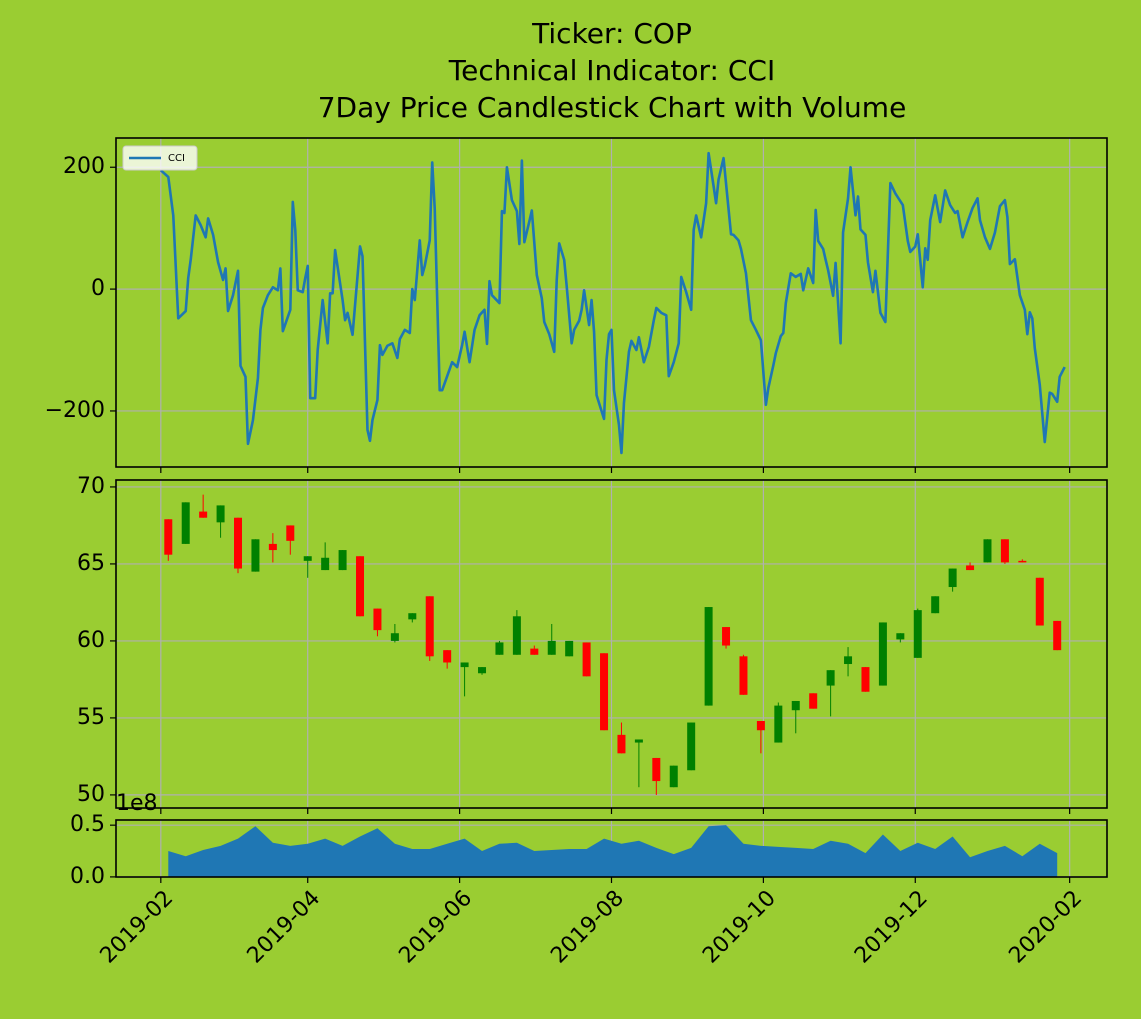  Describe the element at coordinates (612, 107) in the screenshot. I see `title-line: 7Day Price Candlestick Chart with Volume` at that location.